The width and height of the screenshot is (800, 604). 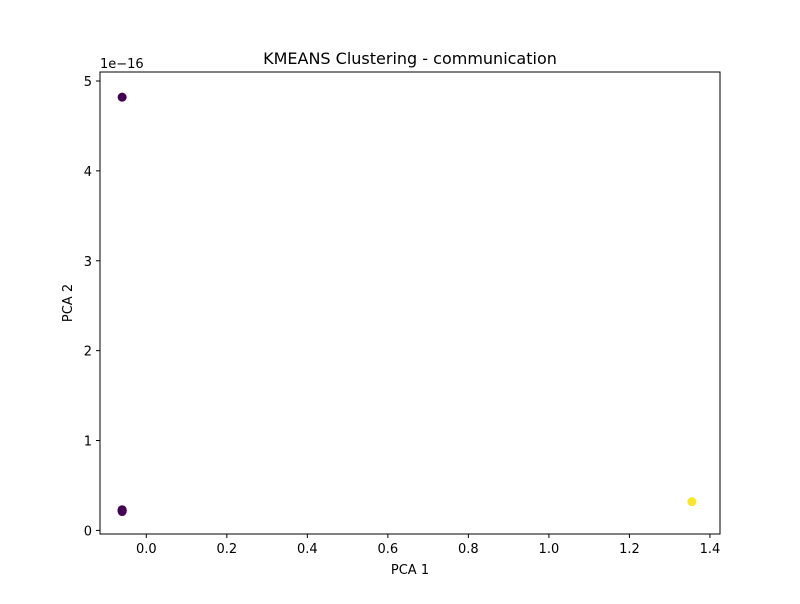 What do you see at coordinates (88, 262) in the screenshot?
I see `y-tick-label: 3` at bounding box center [88, 262].